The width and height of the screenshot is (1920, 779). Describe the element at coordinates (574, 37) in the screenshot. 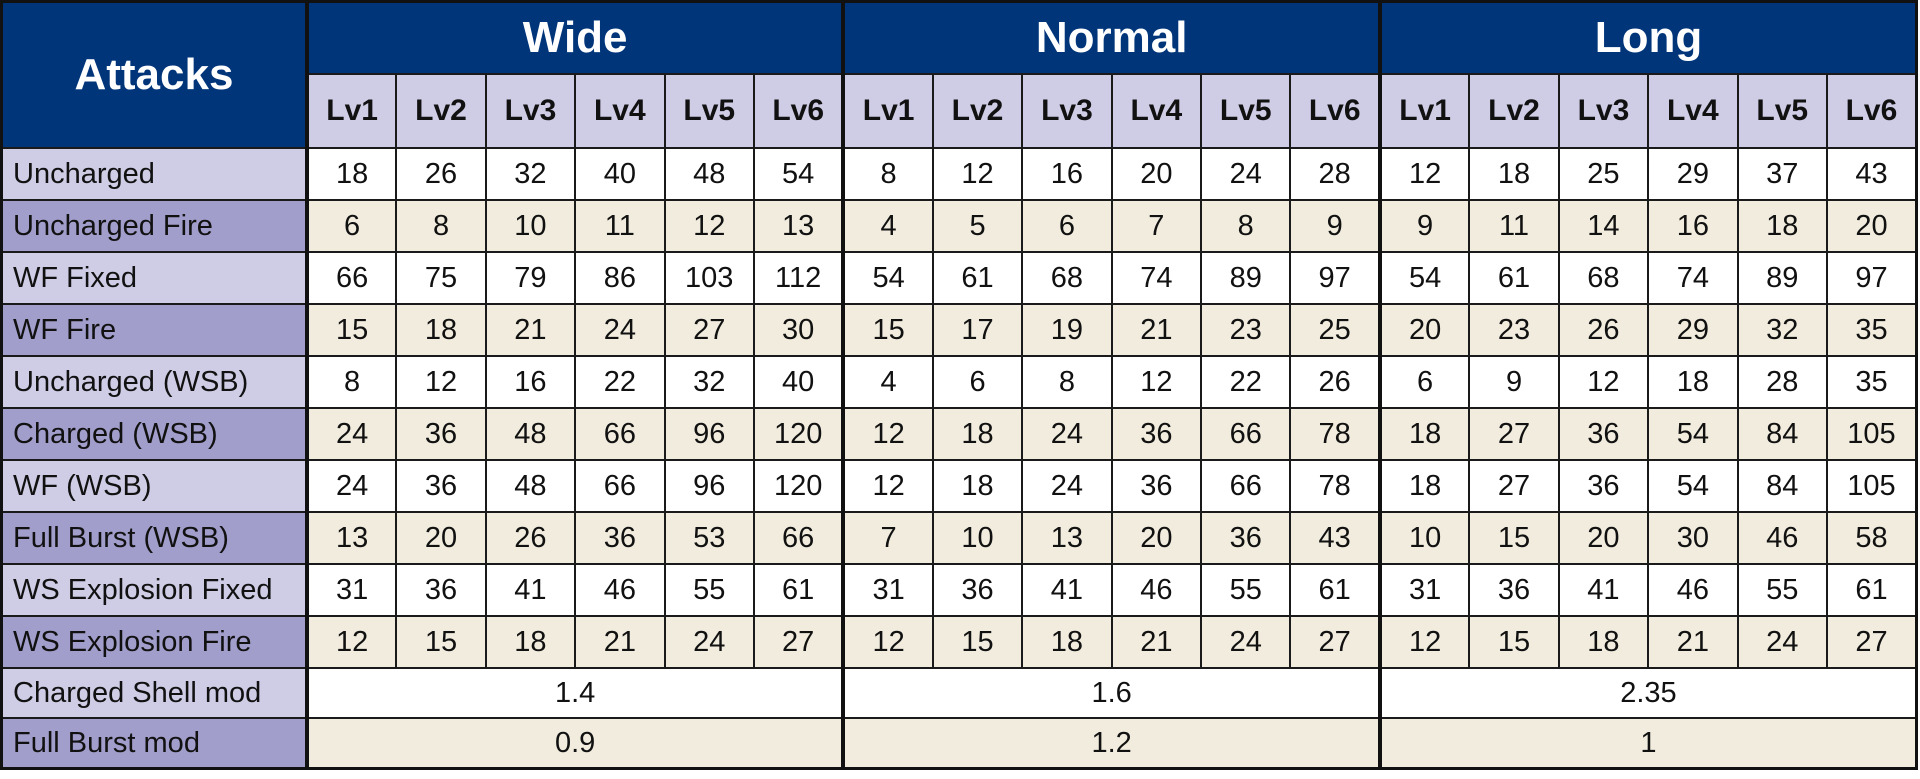

I see `group-header-wide: Wide` at that location.